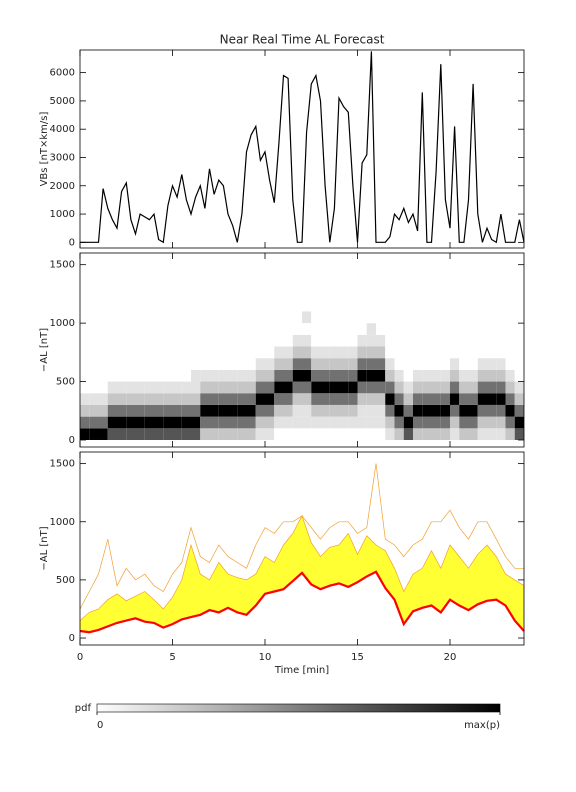 This screenshot has height=792, width=576. What do you see at coordinates (80, 657) in the screenshot?
I see `x-tick-label: 0` at bounding box center [80, 657].